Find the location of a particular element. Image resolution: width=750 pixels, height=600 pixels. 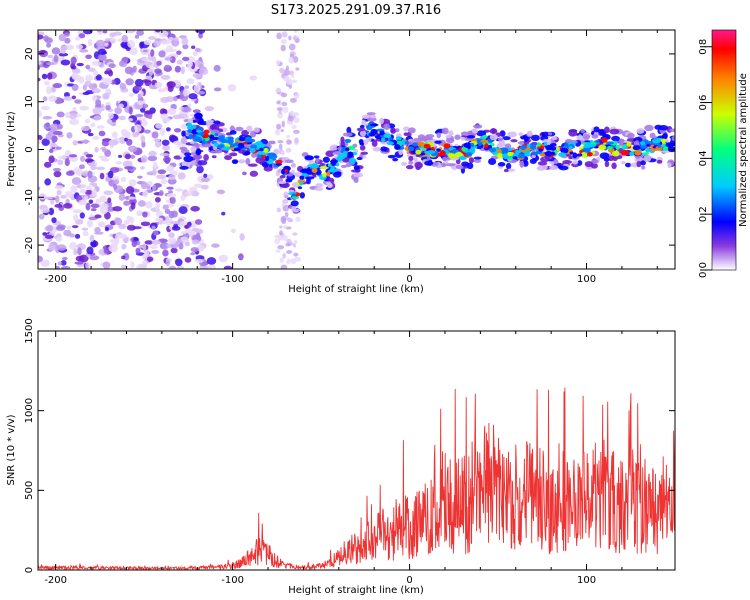

x-tick-label: -100 is located at coordinates (232, 279).